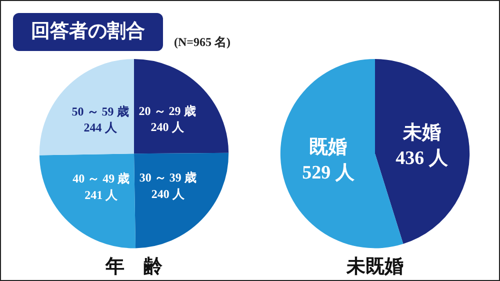 This screenshot has height=281, width=500. What do you see at coordinates (100, 111) in the screenshot?
I see `slice-label: 50 ～ 59 歳` at bounding box center [100, 111].